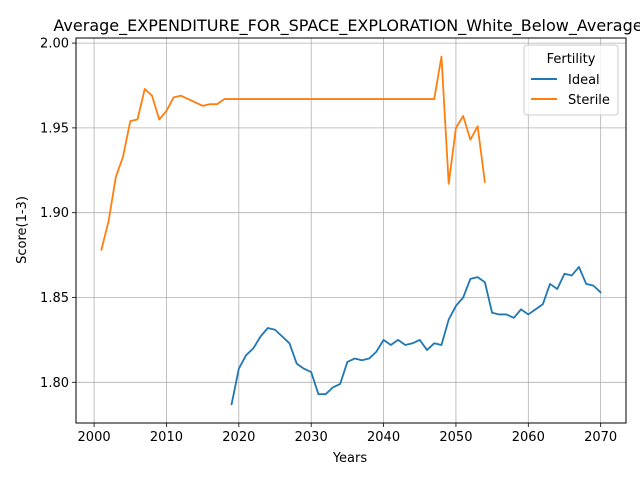 The width and height of the screenshot is (640, 480). Describe the element at coordinates (54, 213) in the screenshot. I see `y-tick-label: 1.90` at that location.